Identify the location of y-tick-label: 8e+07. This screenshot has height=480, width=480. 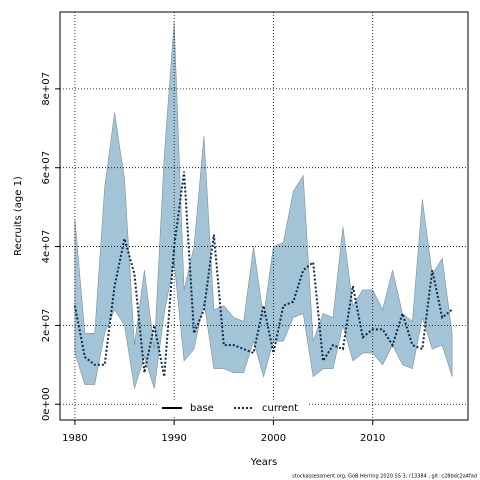
(46, 89).